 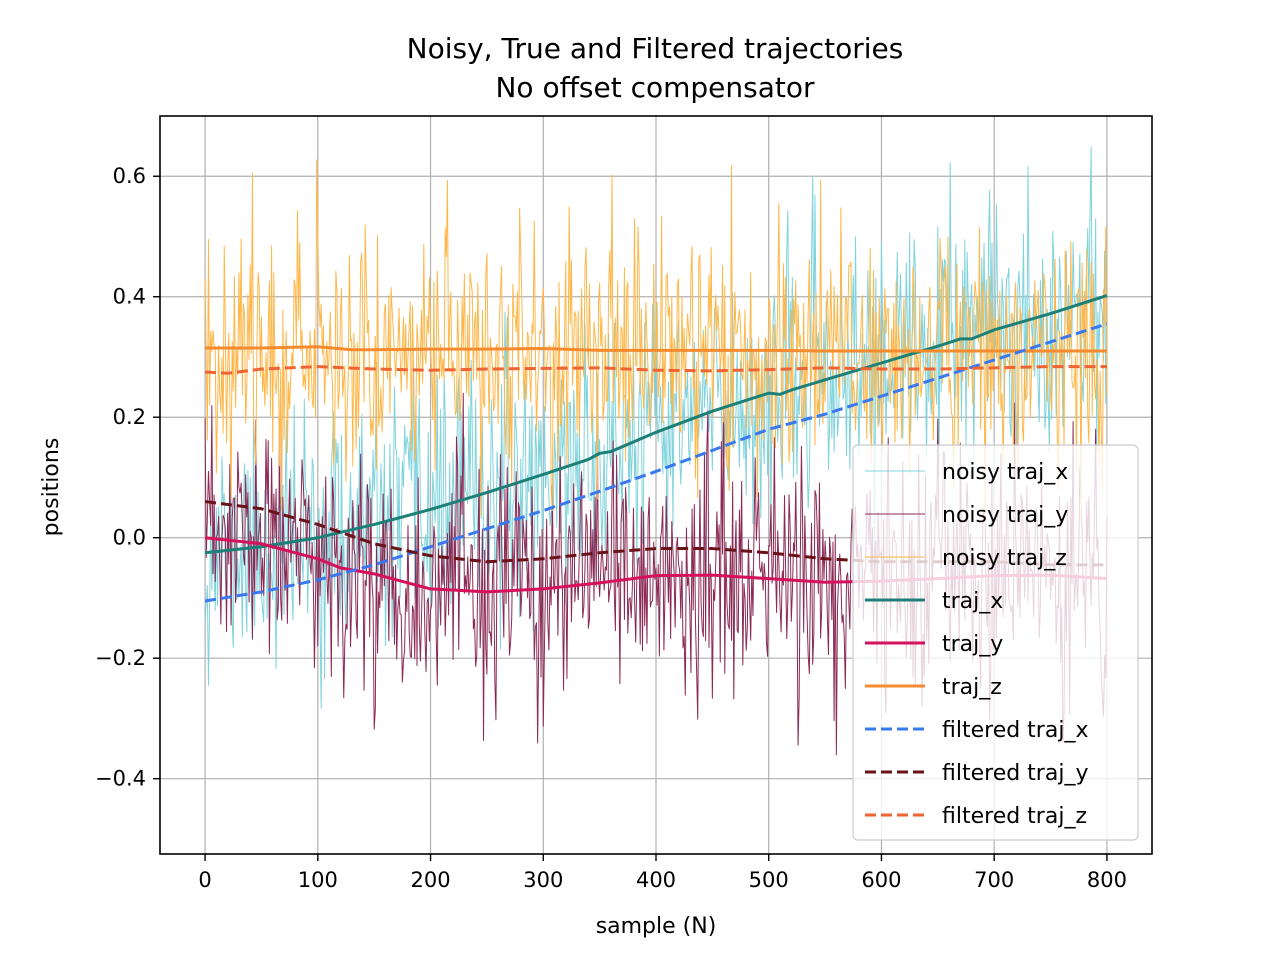 I want to click on y-tick-label: 0.2, so click(x=129, y=417).